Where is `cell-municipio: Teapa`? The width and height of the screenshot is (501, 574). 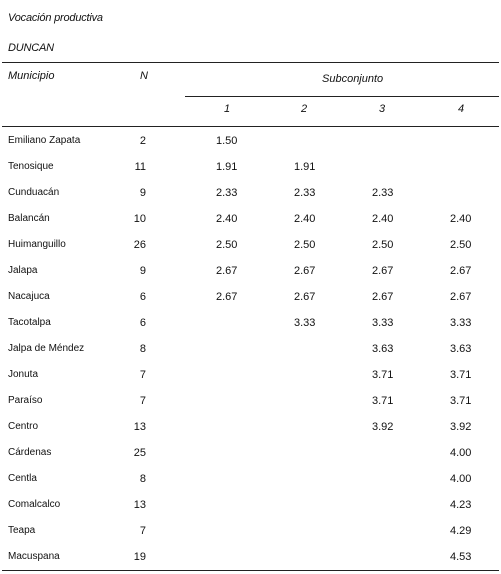 cell-municipio: Teapa is located at coordinates (22, 530).